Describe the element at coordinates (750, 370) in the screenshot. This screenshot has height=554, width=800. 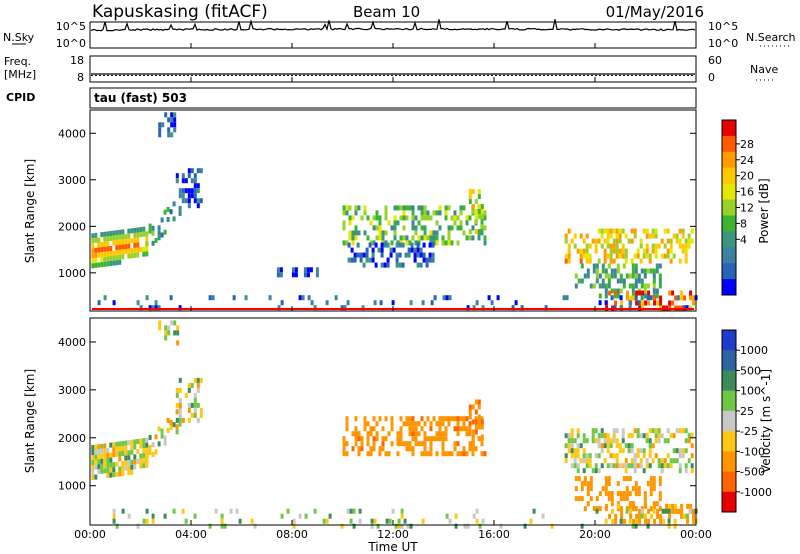
I see `colorbar-tick-label: 500` at that location.